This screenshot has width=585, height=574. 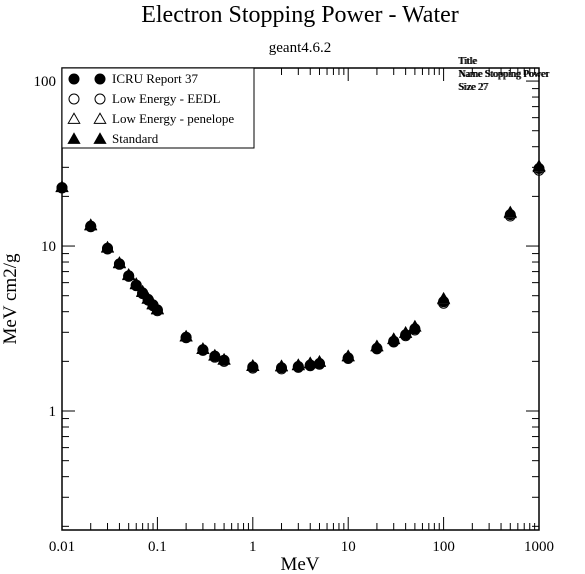 I want to click on chart-subtitle: geant4.6.2, so click(x=300, y=48).